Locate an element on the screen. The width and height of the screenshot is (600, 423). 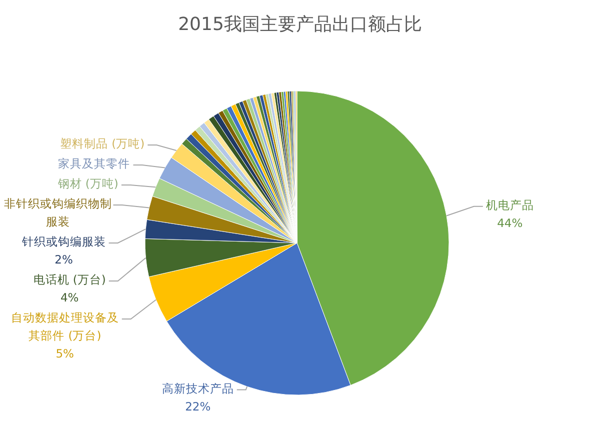
chart-title: 2015我国主要产品出口额占比 is located at coordinates (300, 24).